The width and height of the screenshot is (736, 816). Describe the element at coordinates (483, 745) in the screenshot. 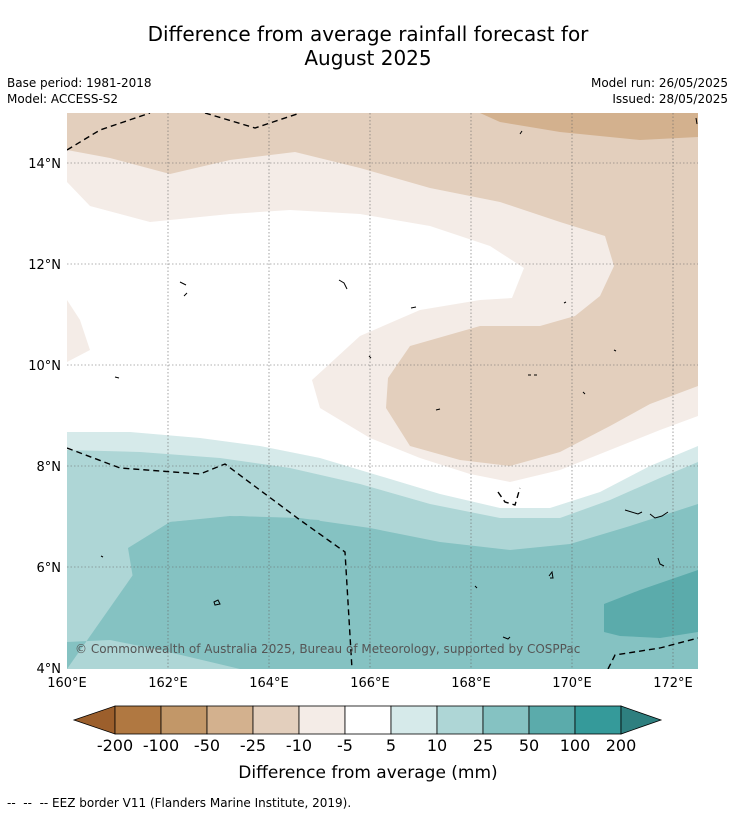

I see `colorbar-tick: 25` at that location.